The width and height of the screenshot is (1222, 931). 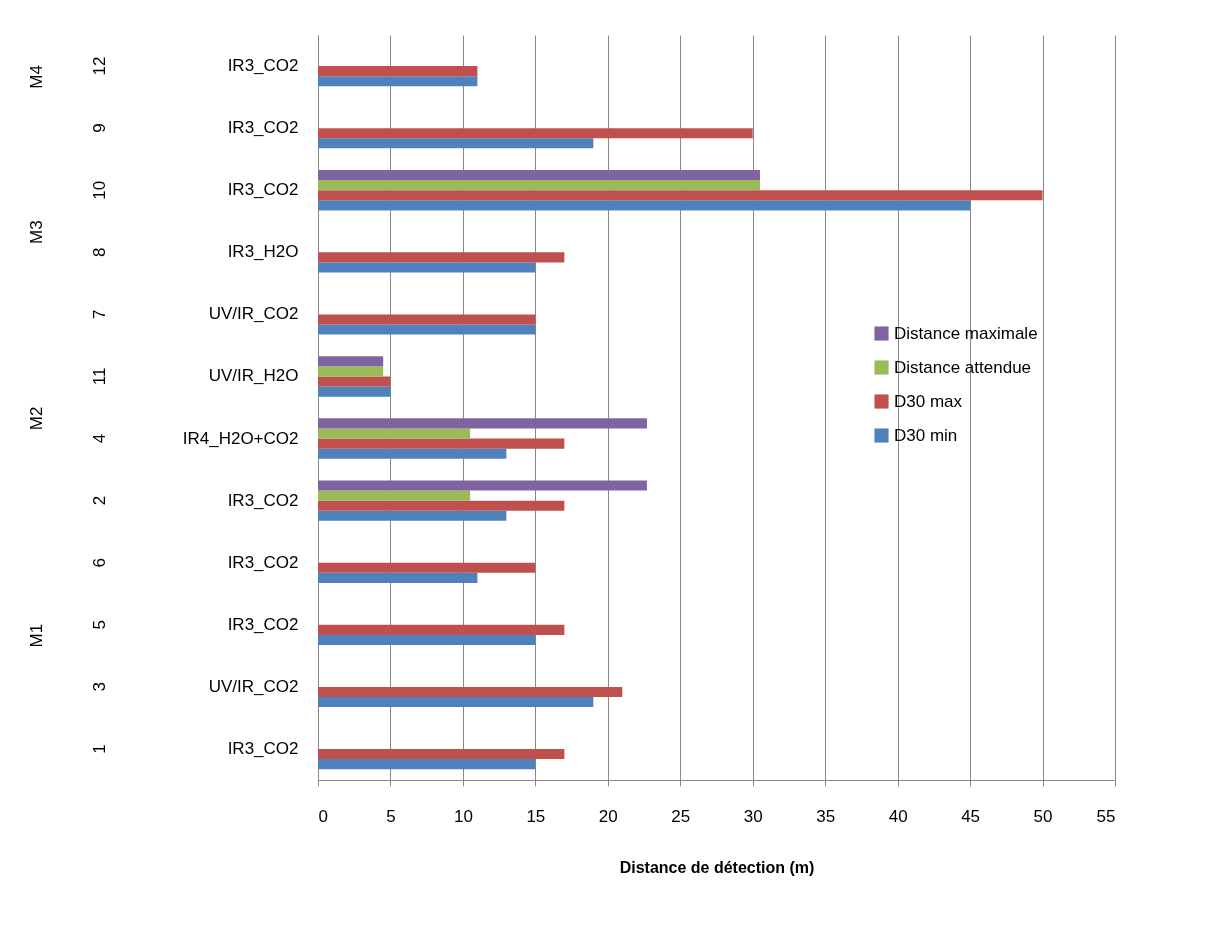 I want to click on y-tick-label: UV/IR_H2O, so click(x=253, y=376).